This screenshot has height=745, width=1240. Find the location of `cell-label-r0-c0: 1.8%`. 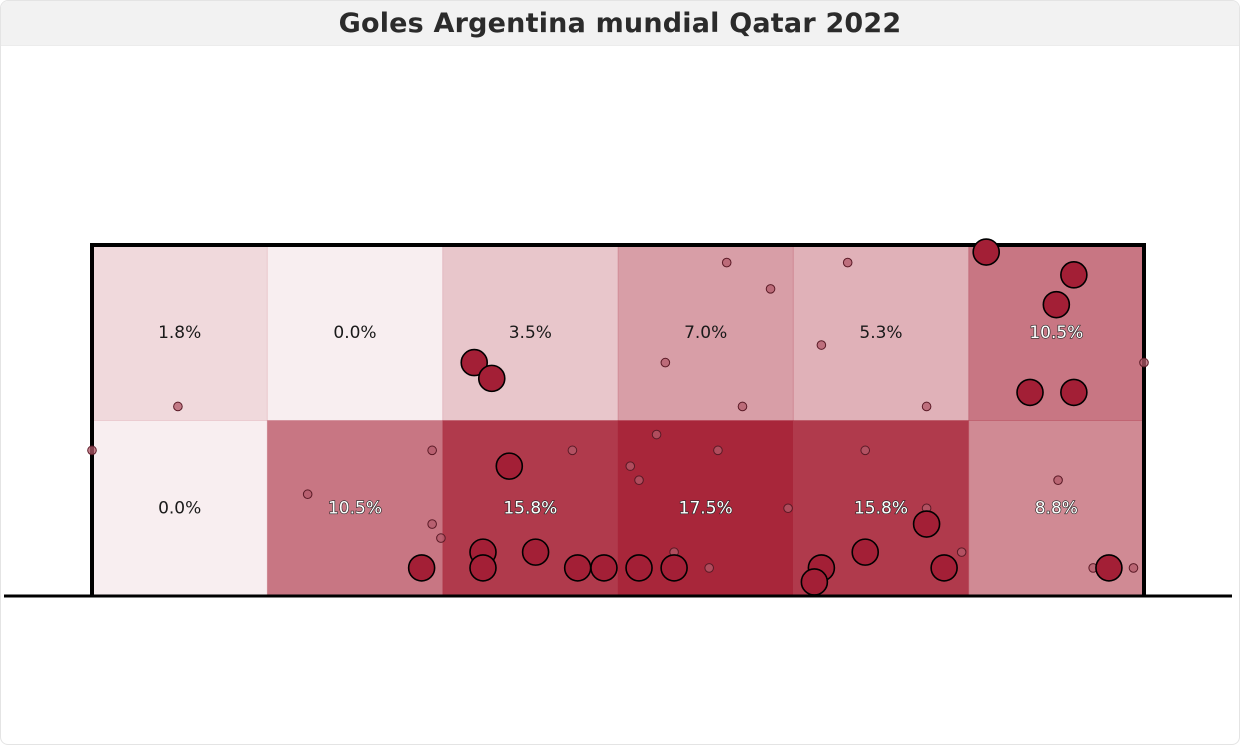

cell-label-r0-c0: 1.8% is located at coordinates (179, 333).